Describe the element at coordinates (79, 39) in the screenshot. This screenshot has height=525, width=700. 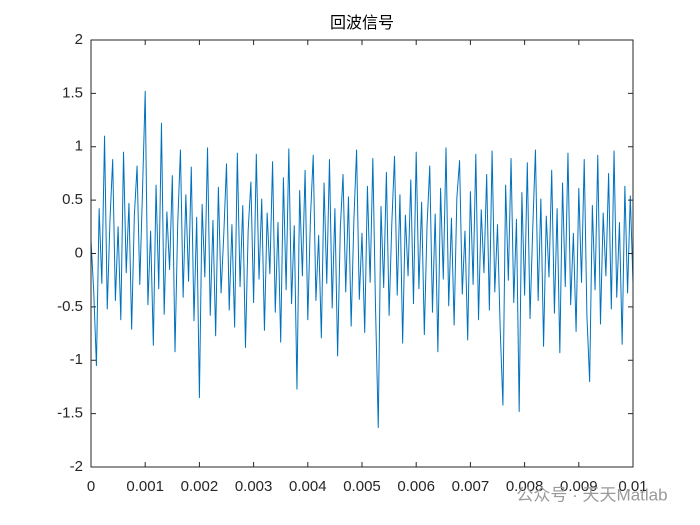
I see `y-tick-label: 2` at that location.